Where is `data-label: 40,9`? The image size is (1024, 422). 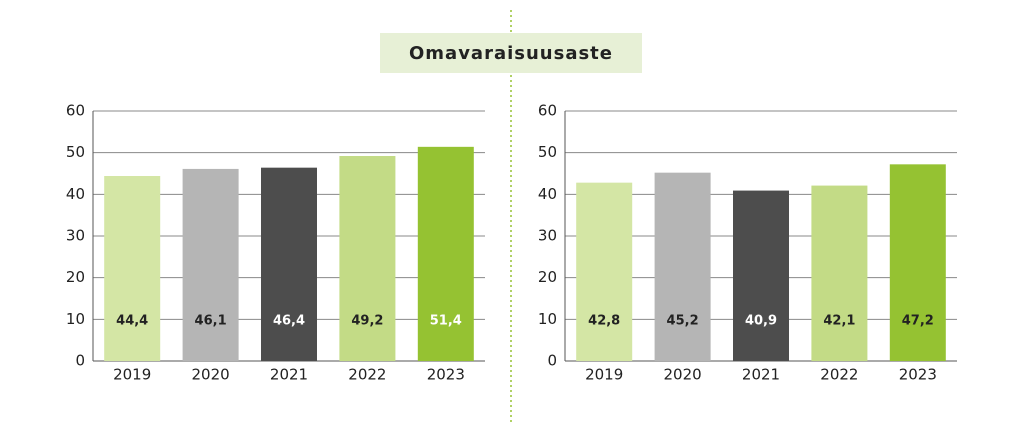 data-label: 40,9 is located at coordinates (761, 321).